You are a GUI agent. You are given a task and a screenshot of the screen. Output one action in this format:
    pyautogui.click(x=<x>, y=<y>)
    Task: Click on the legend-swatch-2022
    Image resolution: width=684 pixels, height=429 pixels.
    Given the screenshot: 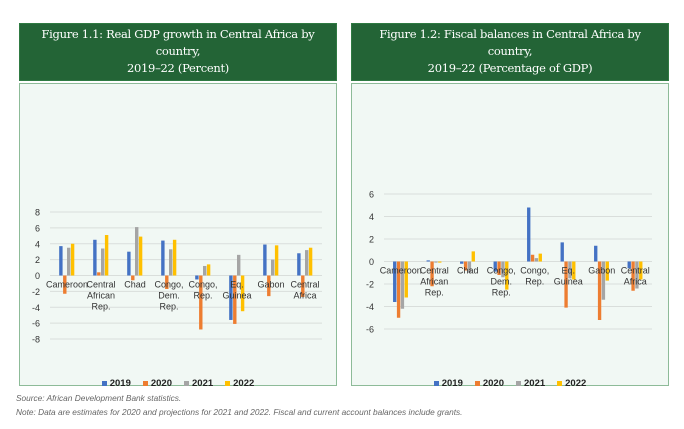 What is the action you would take?
    pyautogui.click(x=560, y=383)
    